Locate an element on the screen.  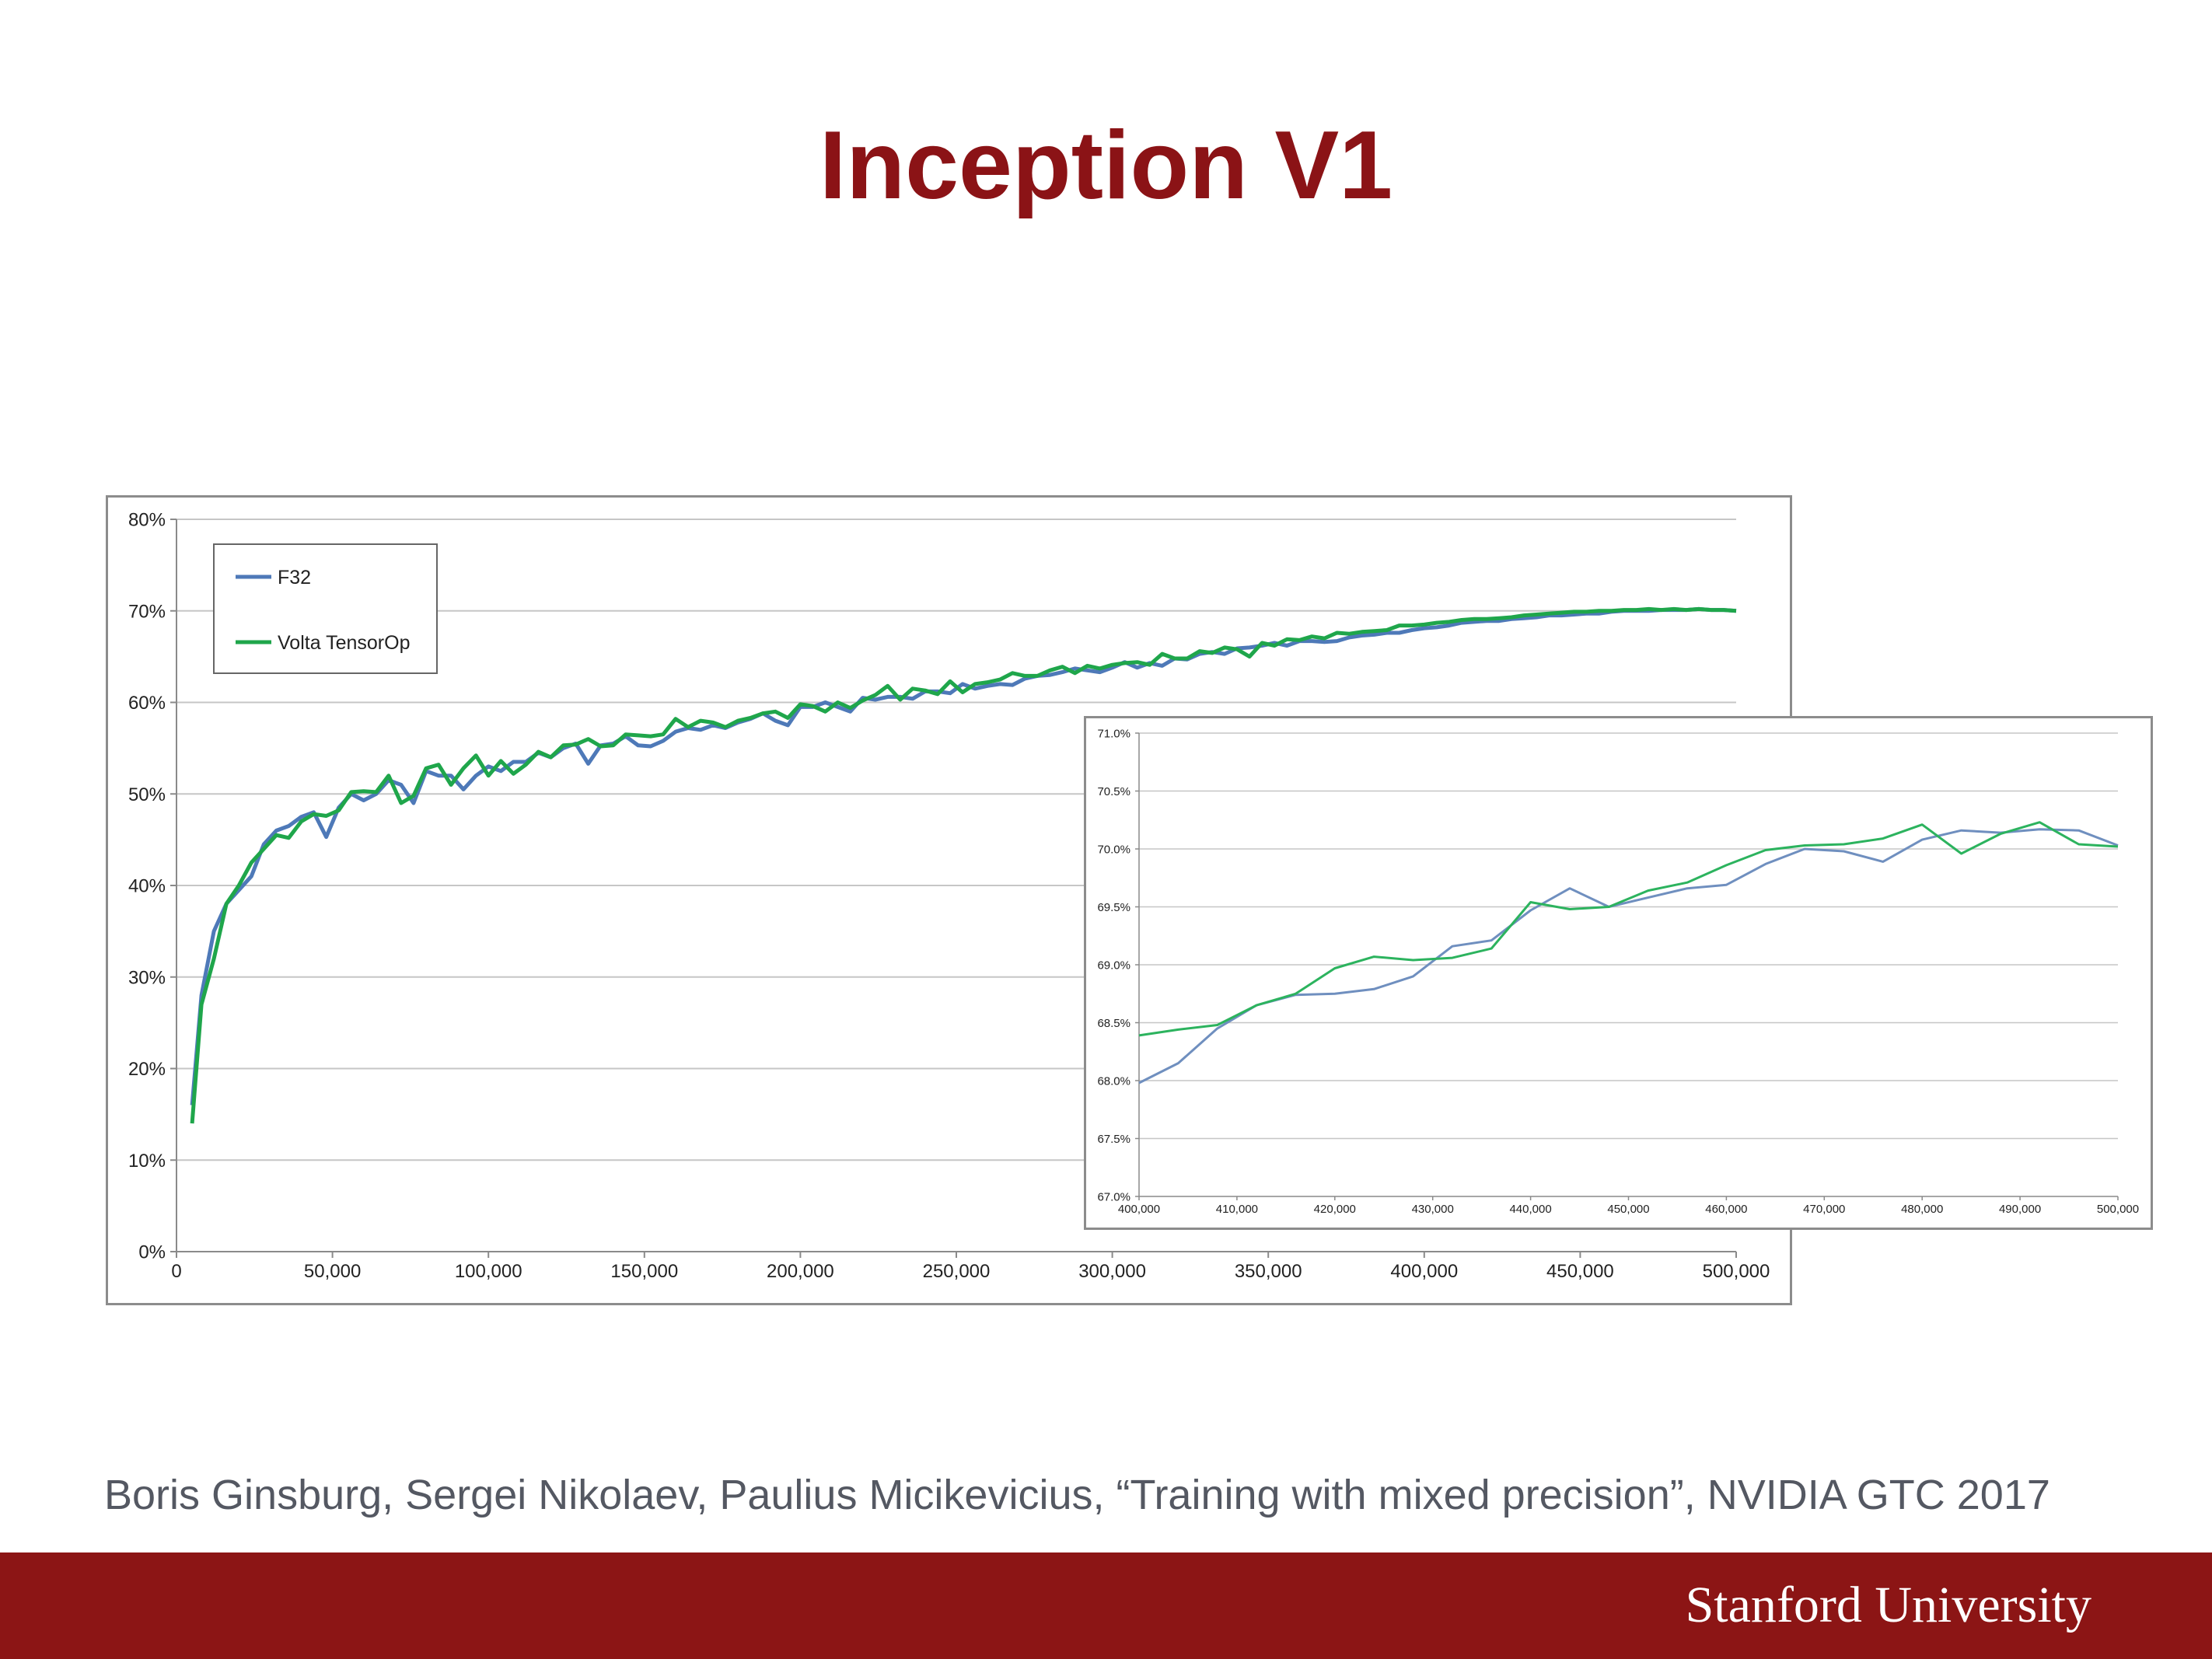
y-tick-label: 69.5% is located at coordinates (1113, 908).